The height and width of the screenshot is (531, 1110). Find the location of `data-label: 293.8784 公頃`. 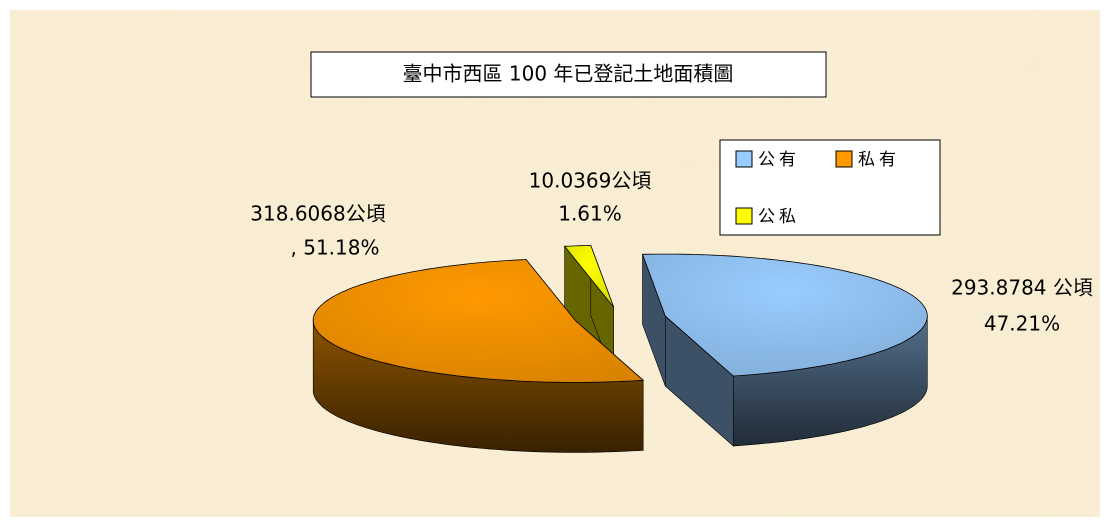

data-label: 293.8784 公頃 is located at coordinates (1022, 288).